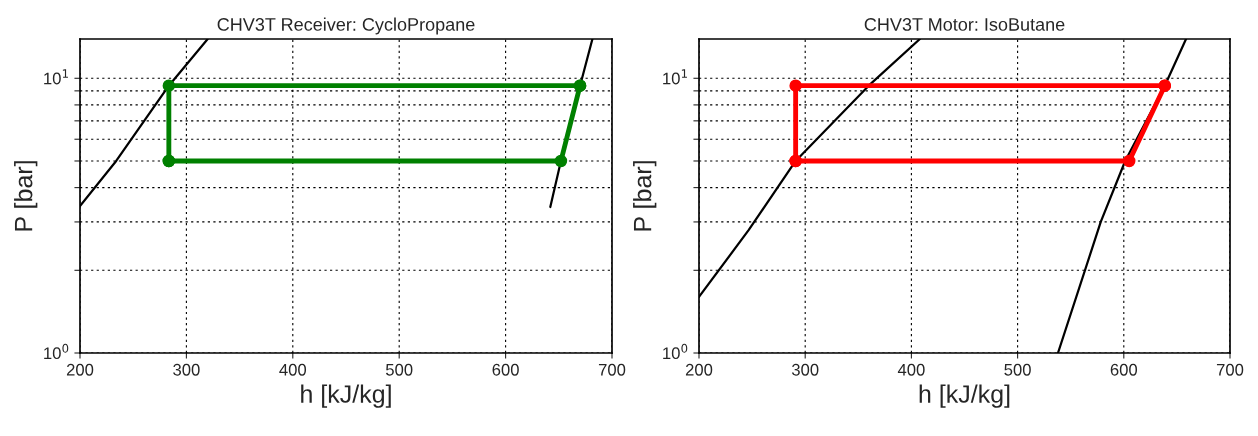 Image resolution: width=1258 pixels, height=436 pixels. What do you see at coordinates (346, 26) in the screenshot?
I see `chart-title: CHV3T Receiver: CycloPropane` at bounding box center [346, 26].